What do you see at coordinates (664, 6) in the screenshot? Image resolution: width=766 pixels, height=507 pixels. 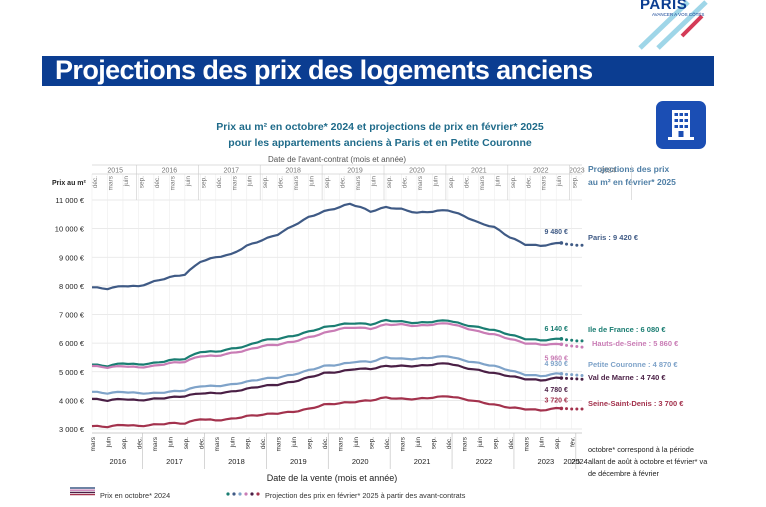 I see `logo-wordmark: PARIS` at bounding box center [664, 6].